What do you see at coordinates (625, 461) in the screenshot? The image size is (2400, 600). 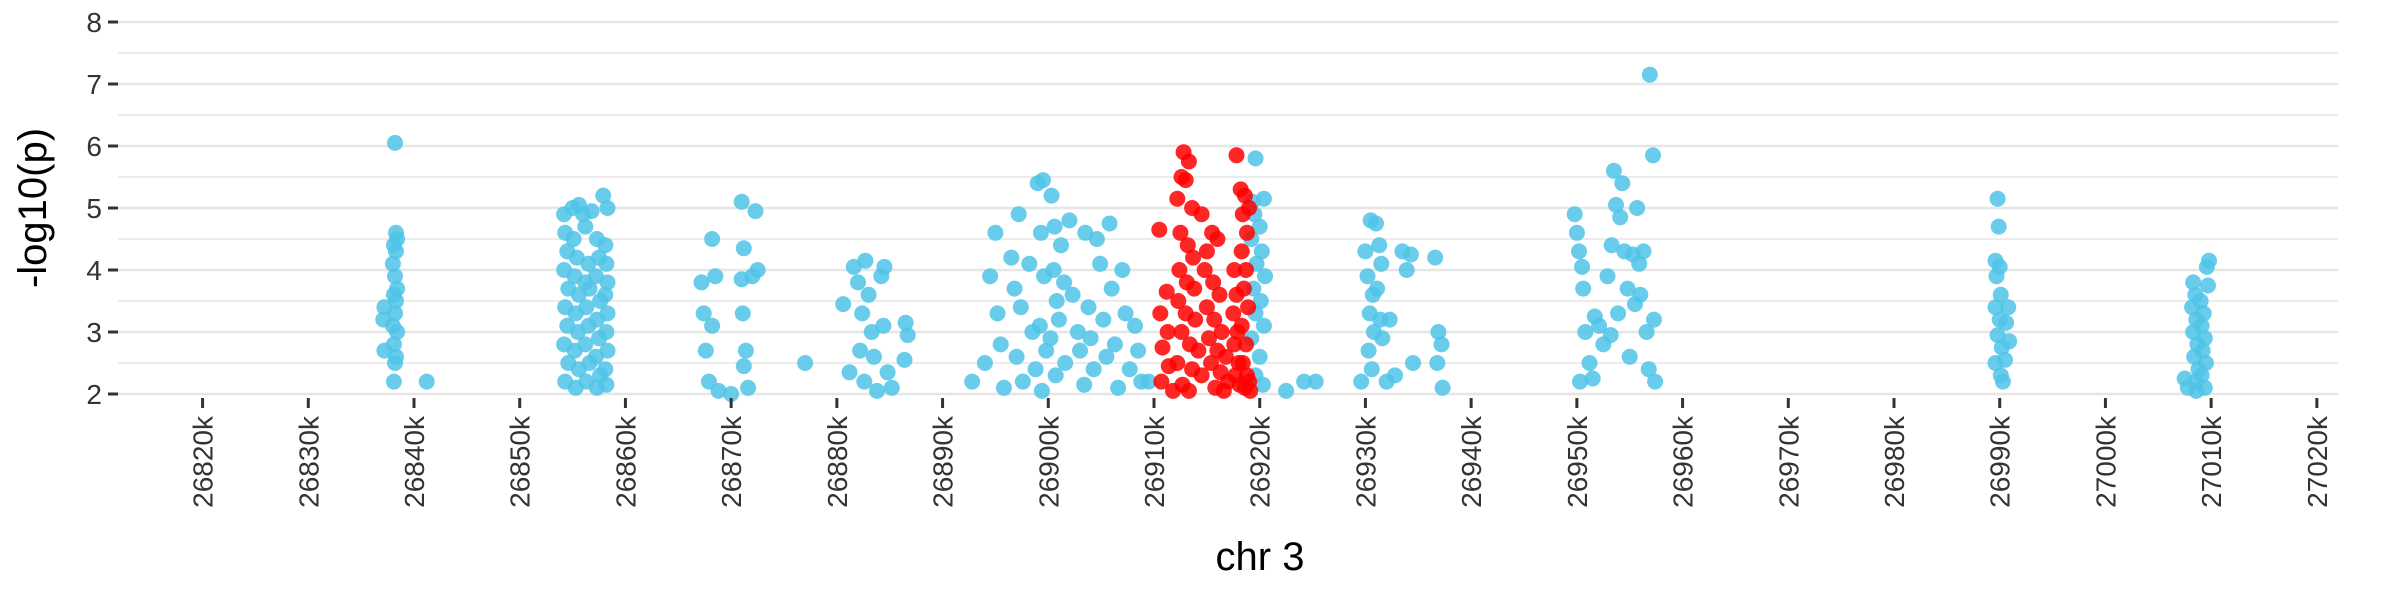 I see `x-tick-label: 26860k` at bounding box center [625, 461].